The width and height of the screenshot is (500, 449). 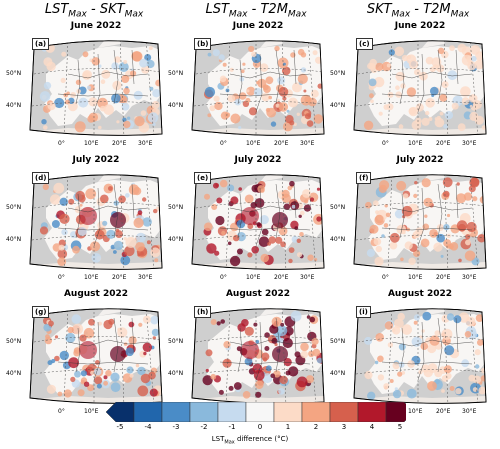 I want to click on colorbar-segment, so click(x=176, y=412).